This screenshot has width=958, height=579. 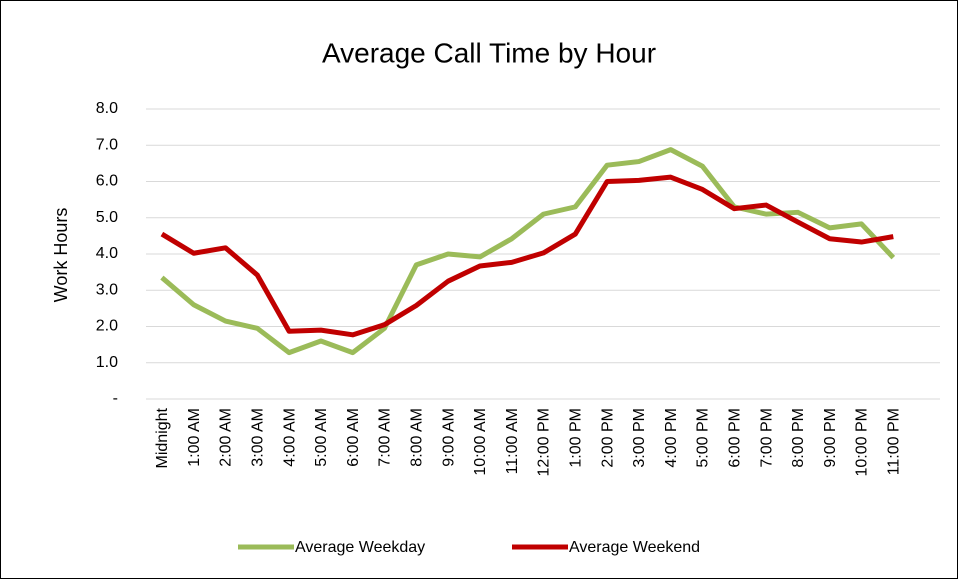 What do you see at coordinates (226, 437) in the screenshot?
I see `x-tick-label: 2:00 AM` at bounding box center [226, 437].